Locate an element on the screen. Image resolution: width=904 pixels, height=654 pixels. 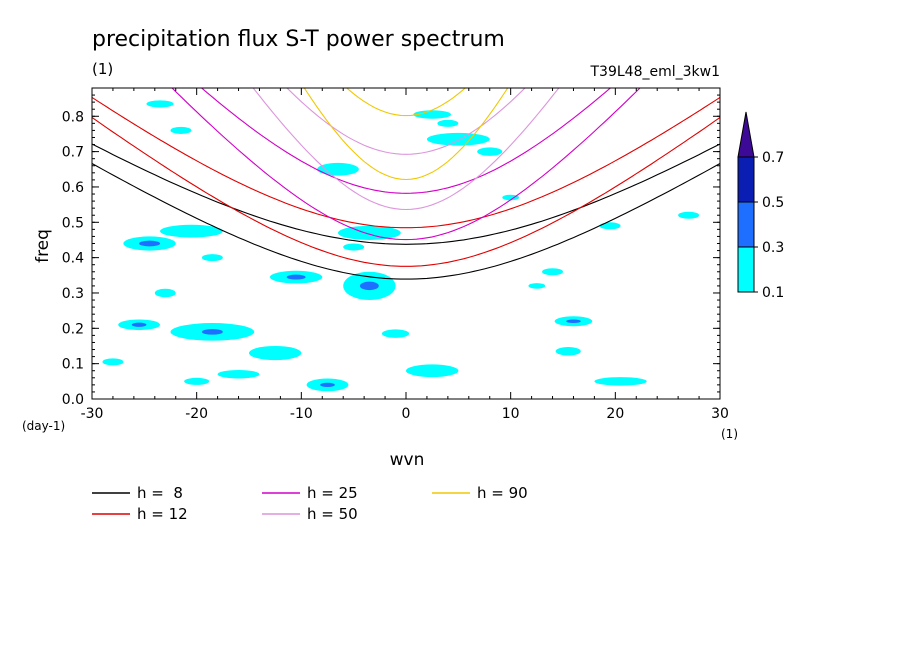
y-tick-label: 0.7 is located at coordinates (73, 153).